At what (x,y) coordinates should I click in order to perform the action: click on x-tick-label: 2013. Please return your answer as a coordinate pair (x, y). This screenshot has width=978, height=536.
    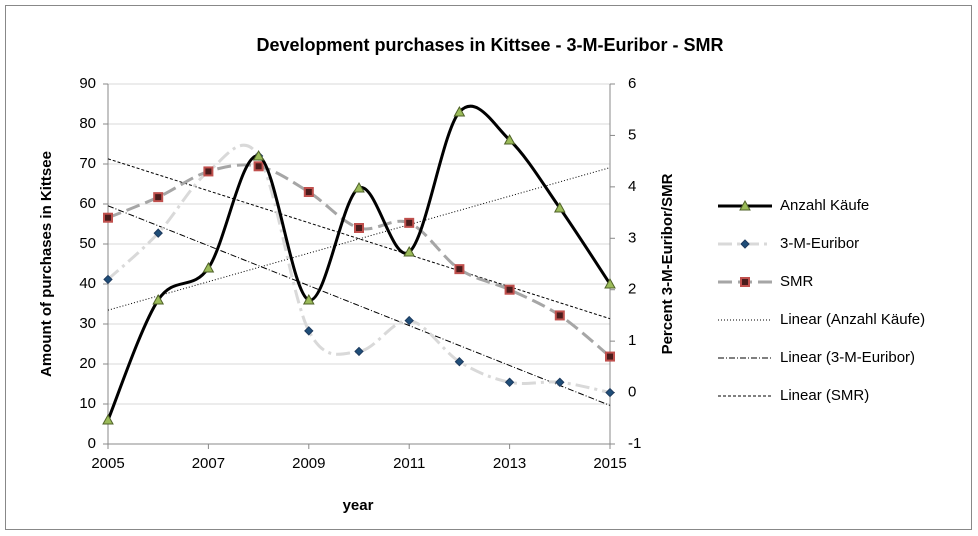
    Looking at the image, I should click on (509, 463).